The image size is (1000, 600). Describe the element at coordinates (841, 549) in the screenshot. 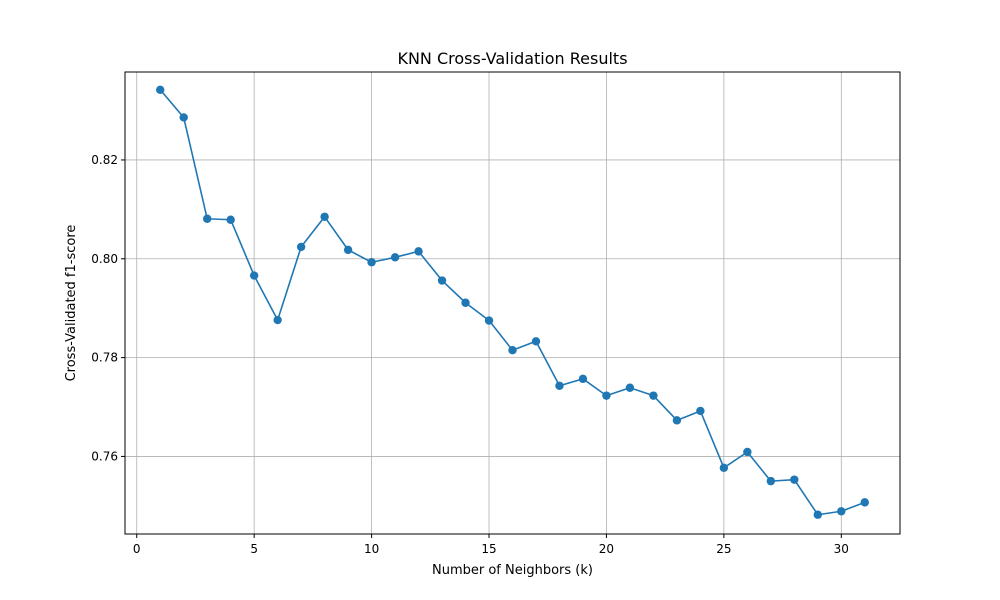

I see `x-tick-label: 30` at that location.